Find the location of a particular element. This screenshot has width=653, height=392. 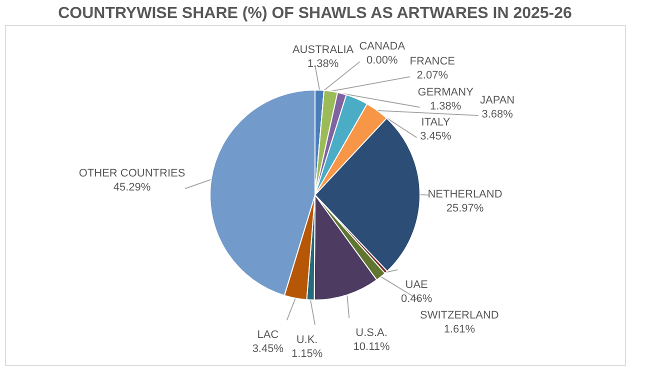

slice-label: AUSTRALIA is located at coordinates (323, 50).